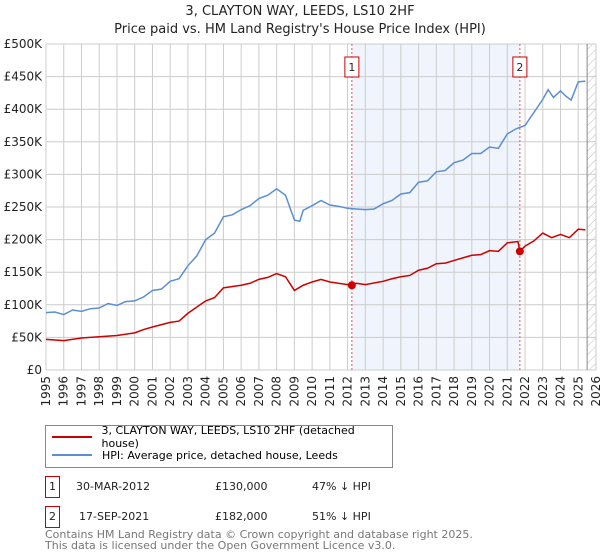  Describe the element at coordinates (300, 11) in the screenshot. I see `chart-title: 3, CLAYTON WAY, LEEDS, LS10 2HF` at that location.